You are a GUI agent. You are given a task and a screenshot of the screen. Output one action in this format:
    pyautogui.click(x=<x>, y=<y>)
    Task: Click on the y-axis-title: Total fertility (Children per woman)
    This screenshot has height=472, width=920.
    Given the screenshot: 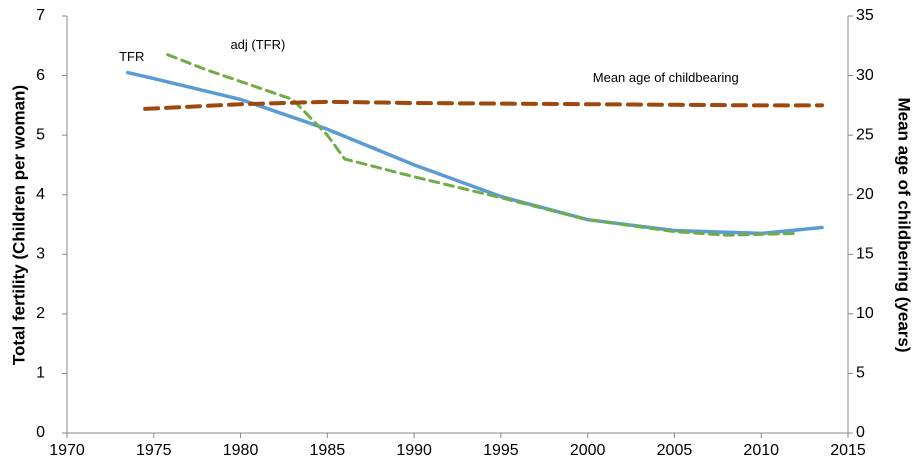 What is the action you would take?
    pyautogui.click(x=18, y=225)
    